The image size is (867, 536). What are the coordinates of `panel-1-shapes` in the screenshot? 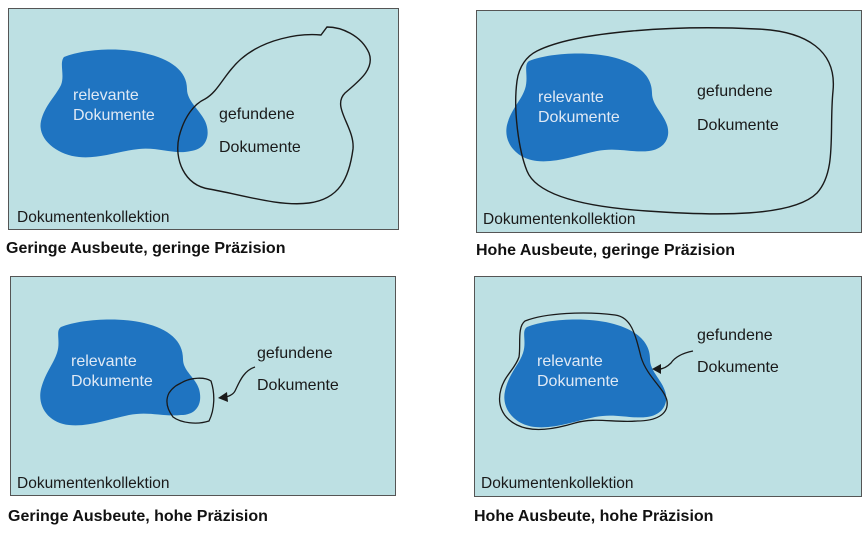 It's located at (205, 115).